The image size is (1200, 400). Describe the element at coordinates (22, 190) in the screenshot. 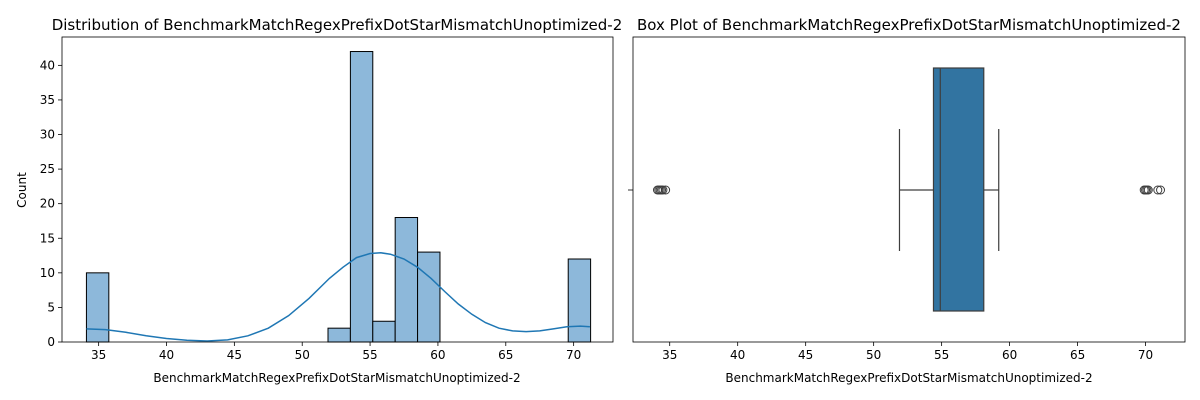

I see `histogram-y-label: Count` at that location.